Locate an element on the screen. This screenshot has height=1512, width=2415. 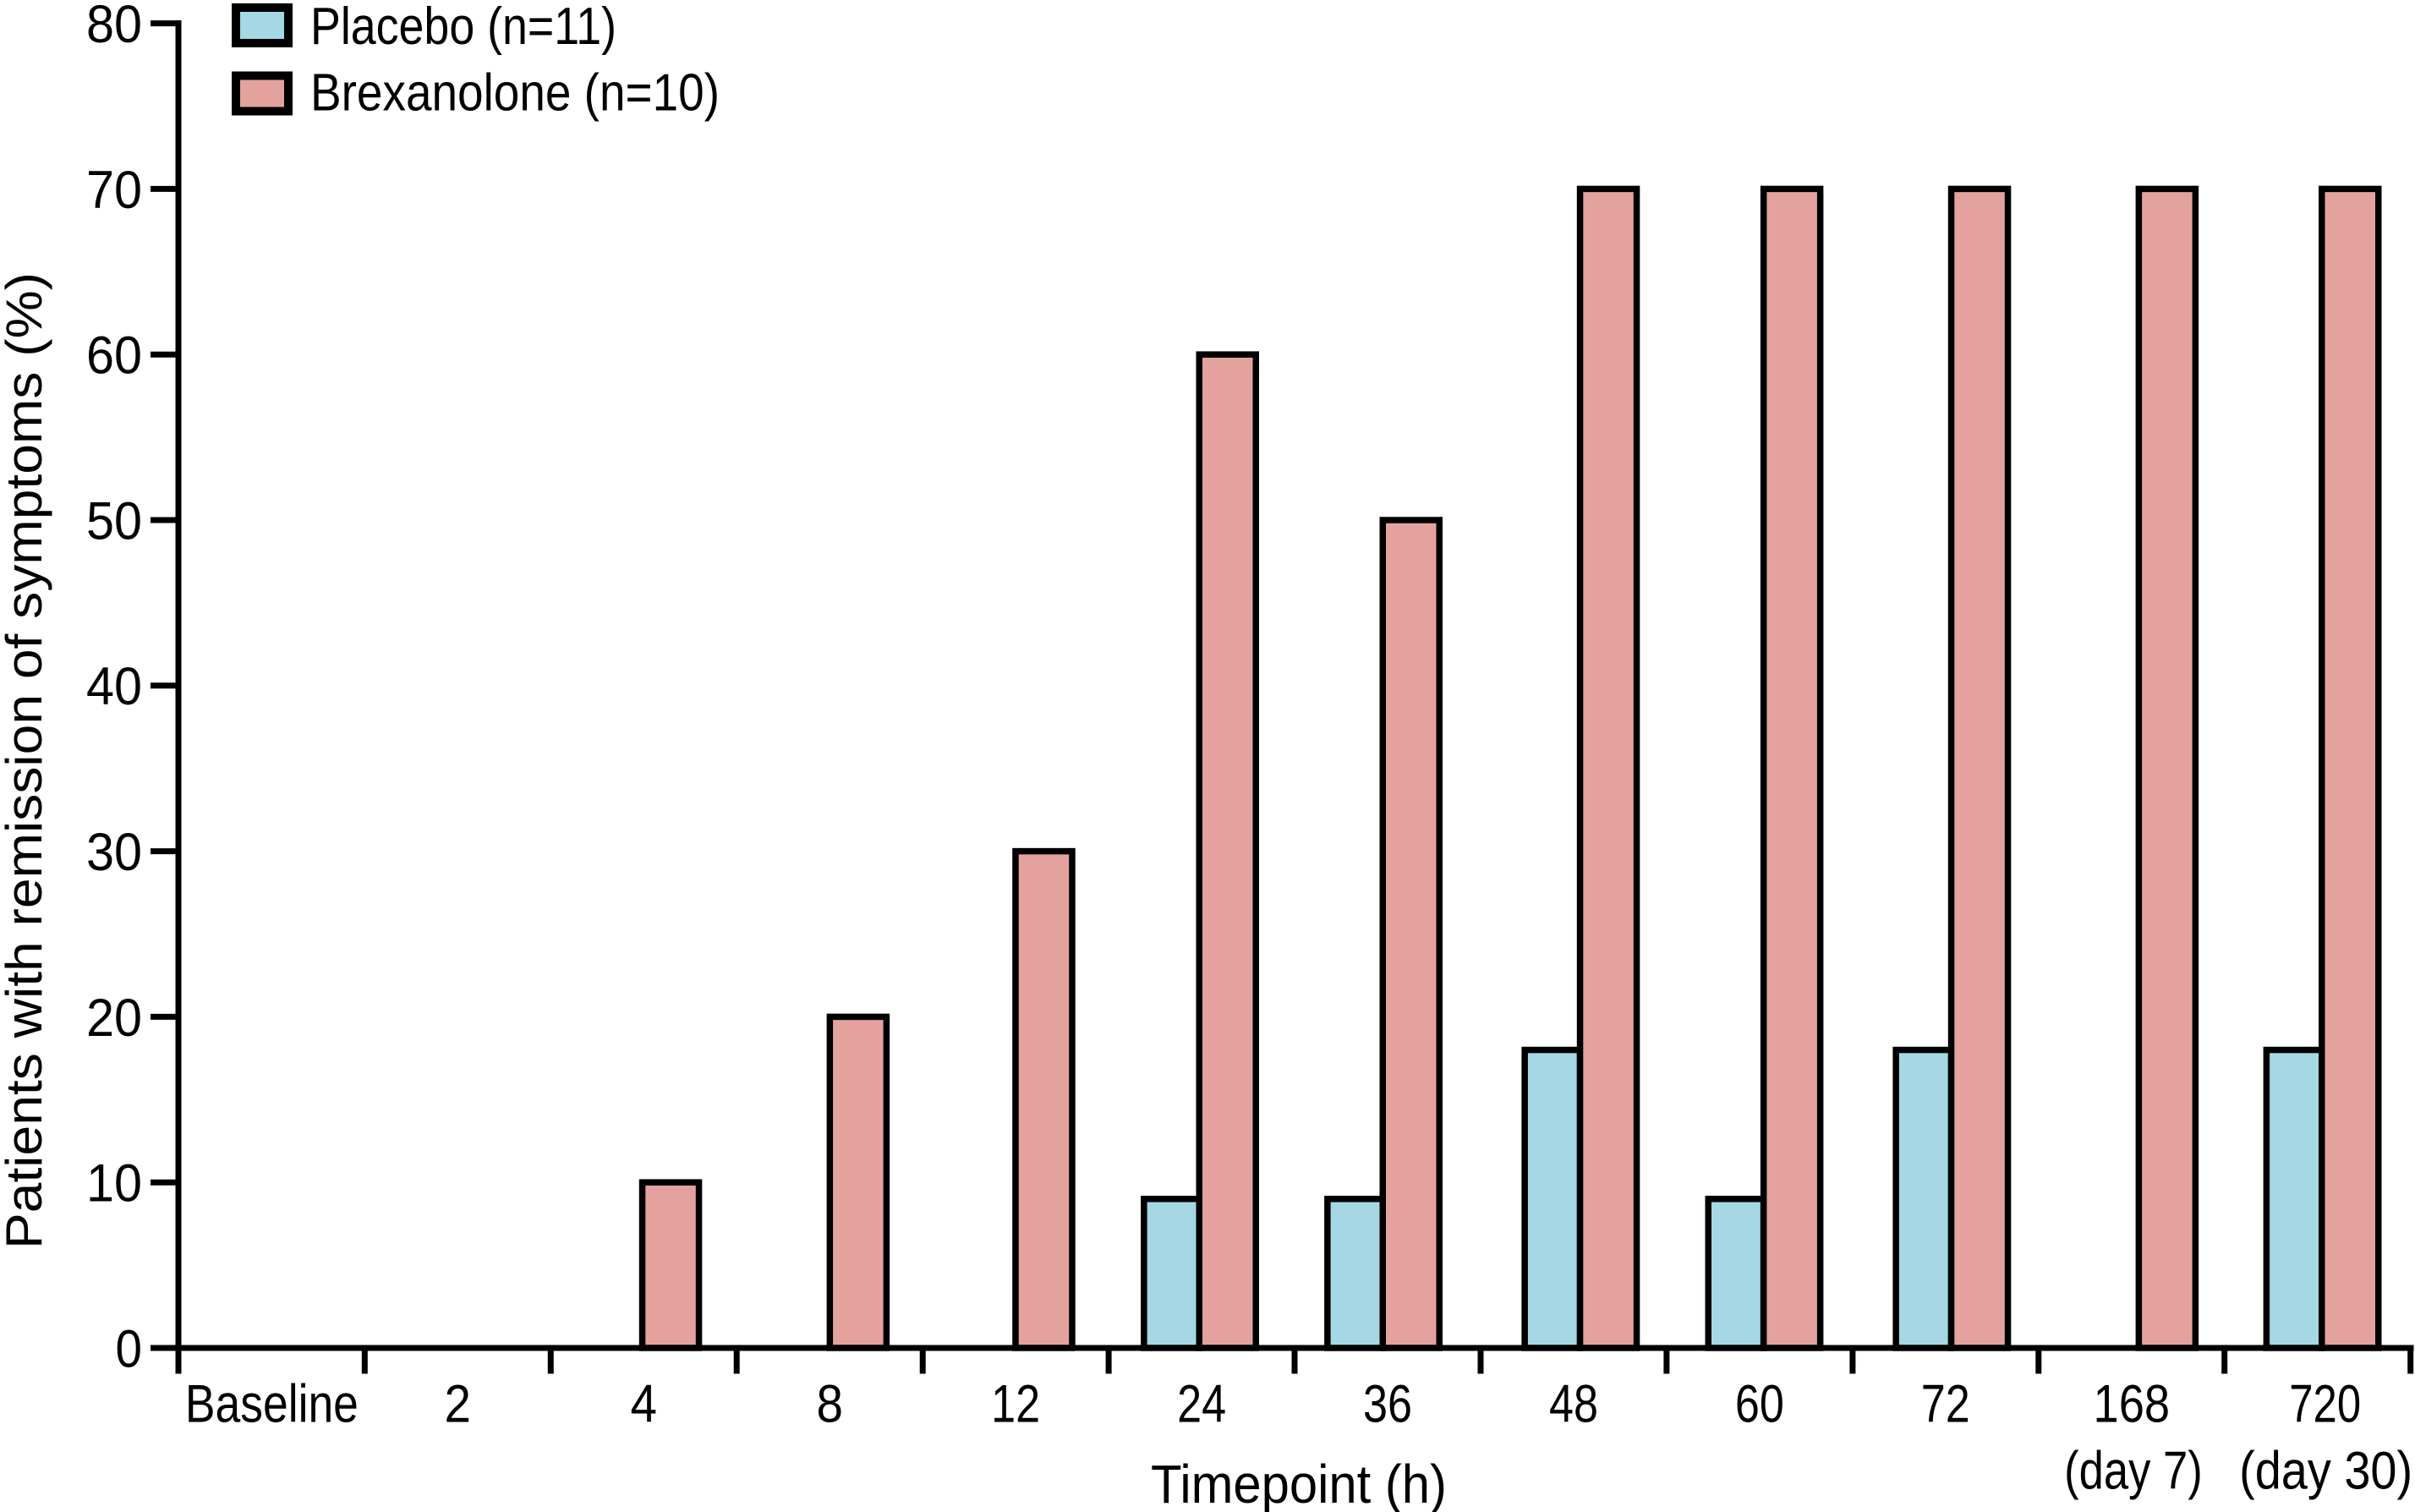
svg-text: 12 is located at coordinates (1015, 1404).